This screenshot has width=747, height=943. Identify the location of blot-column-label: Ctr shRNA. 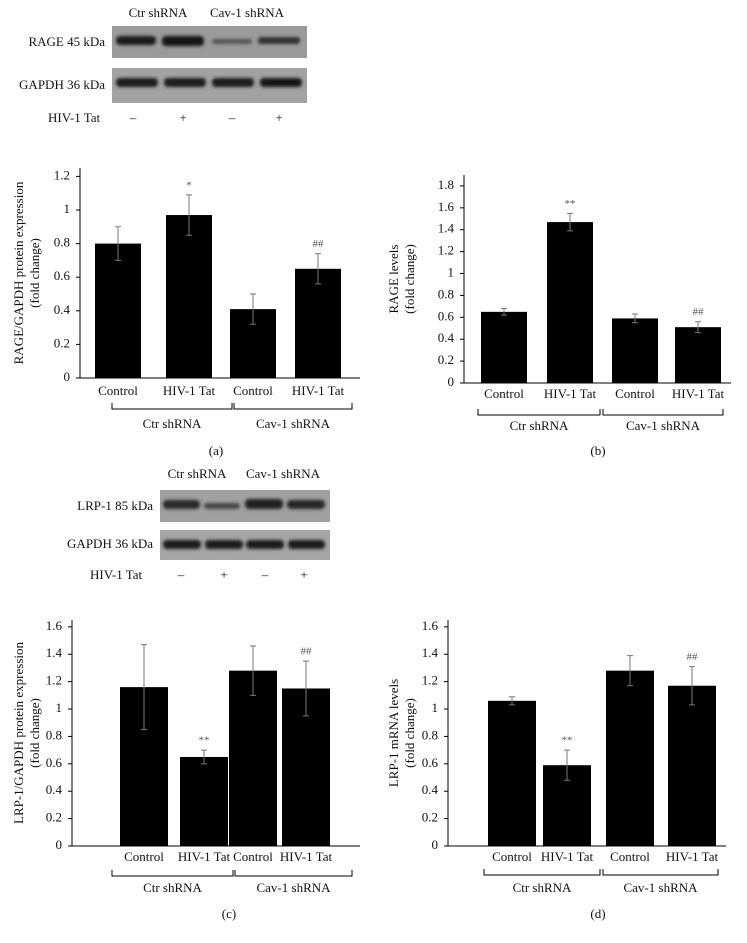
(158, 12).